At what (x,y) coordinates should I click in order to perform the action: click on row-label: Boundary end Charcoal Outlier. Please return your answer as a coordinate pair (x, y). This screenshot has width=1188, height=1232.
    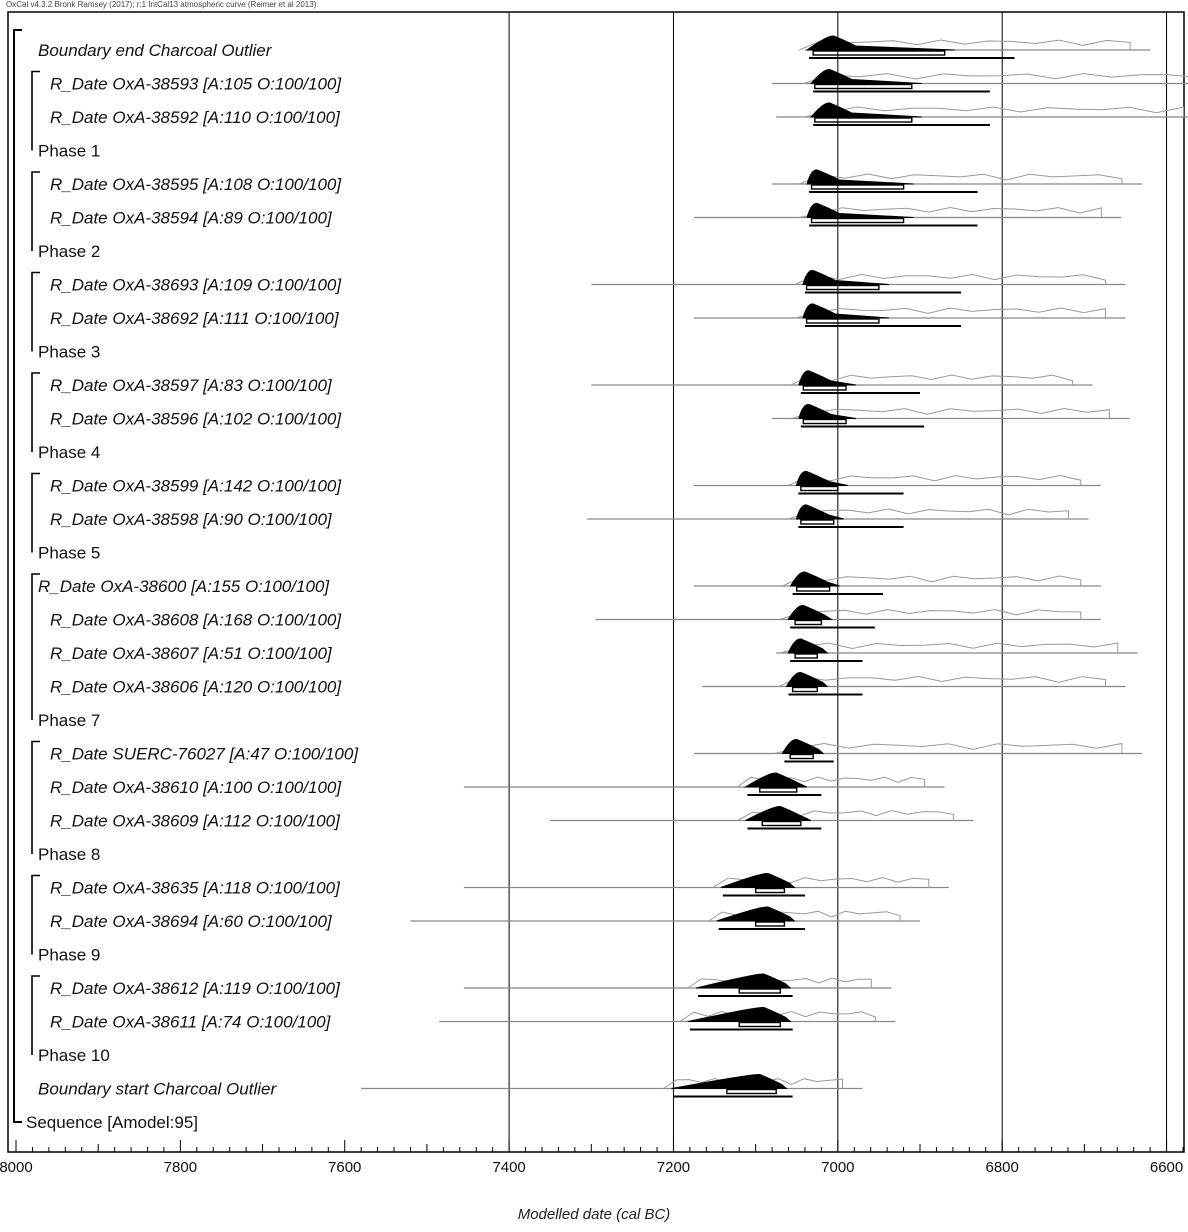
    Looking at the image, I should click on (155, 50).